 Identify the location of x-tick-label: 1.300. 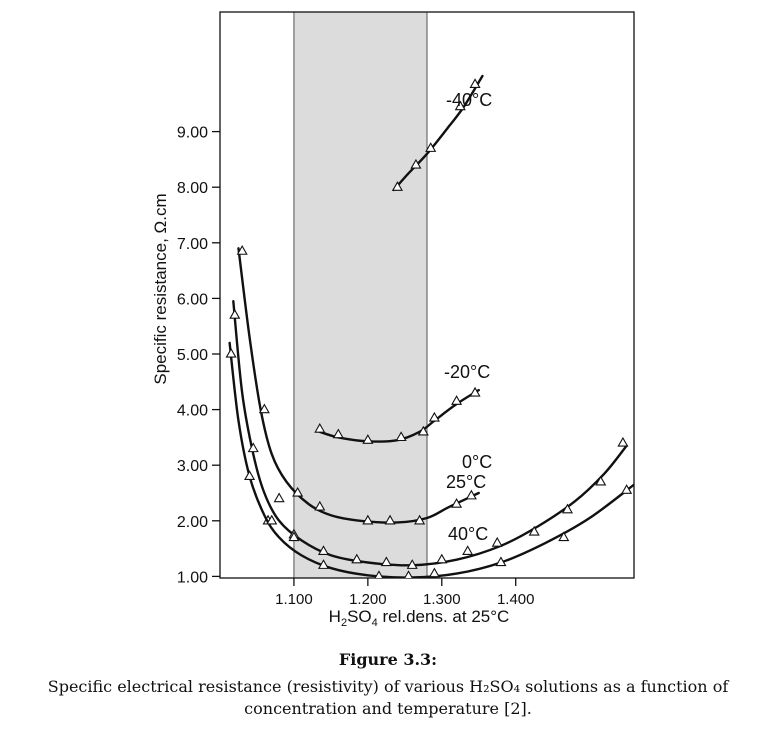
(442, 599).